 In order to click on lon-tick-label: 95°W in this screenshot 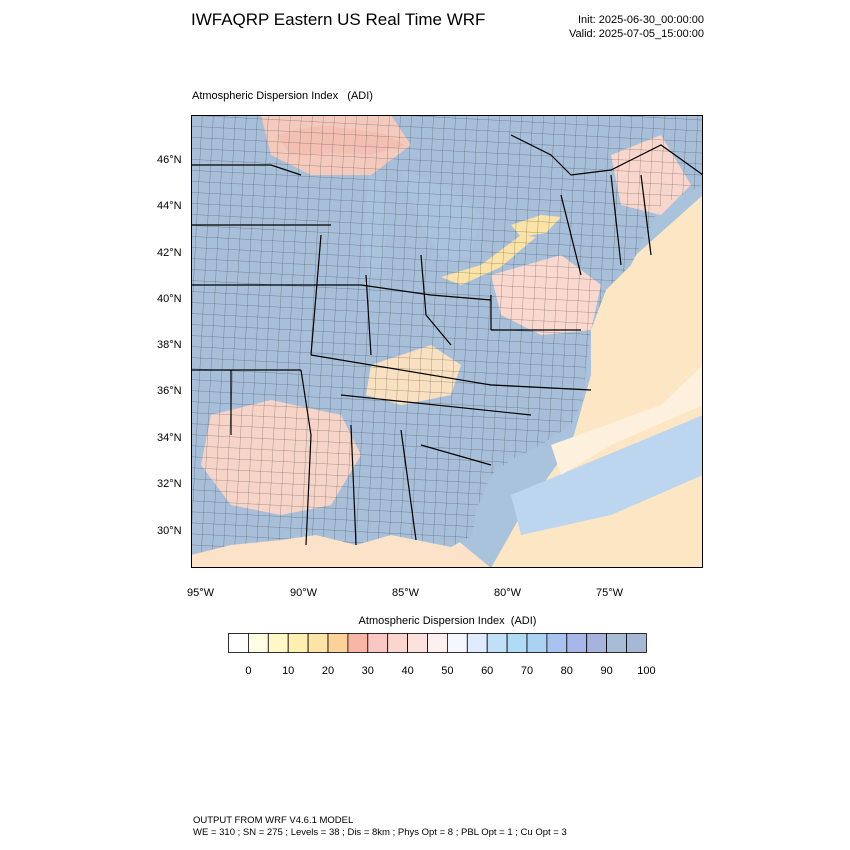, I will do `click(201, 593)`.